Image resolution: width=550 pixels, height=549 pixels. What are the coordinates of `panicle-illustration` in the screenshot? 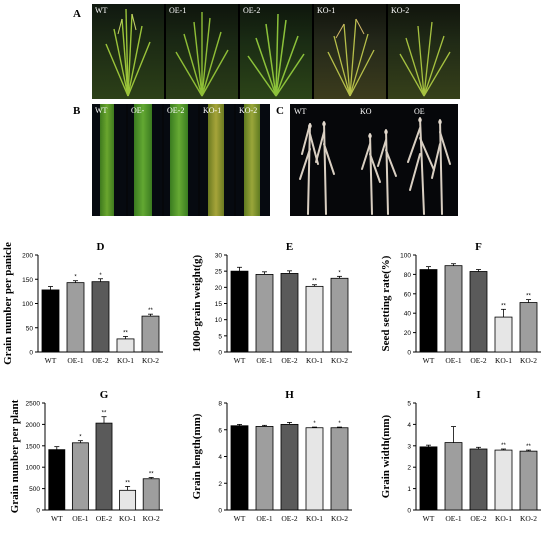 It's located at (375, 166).